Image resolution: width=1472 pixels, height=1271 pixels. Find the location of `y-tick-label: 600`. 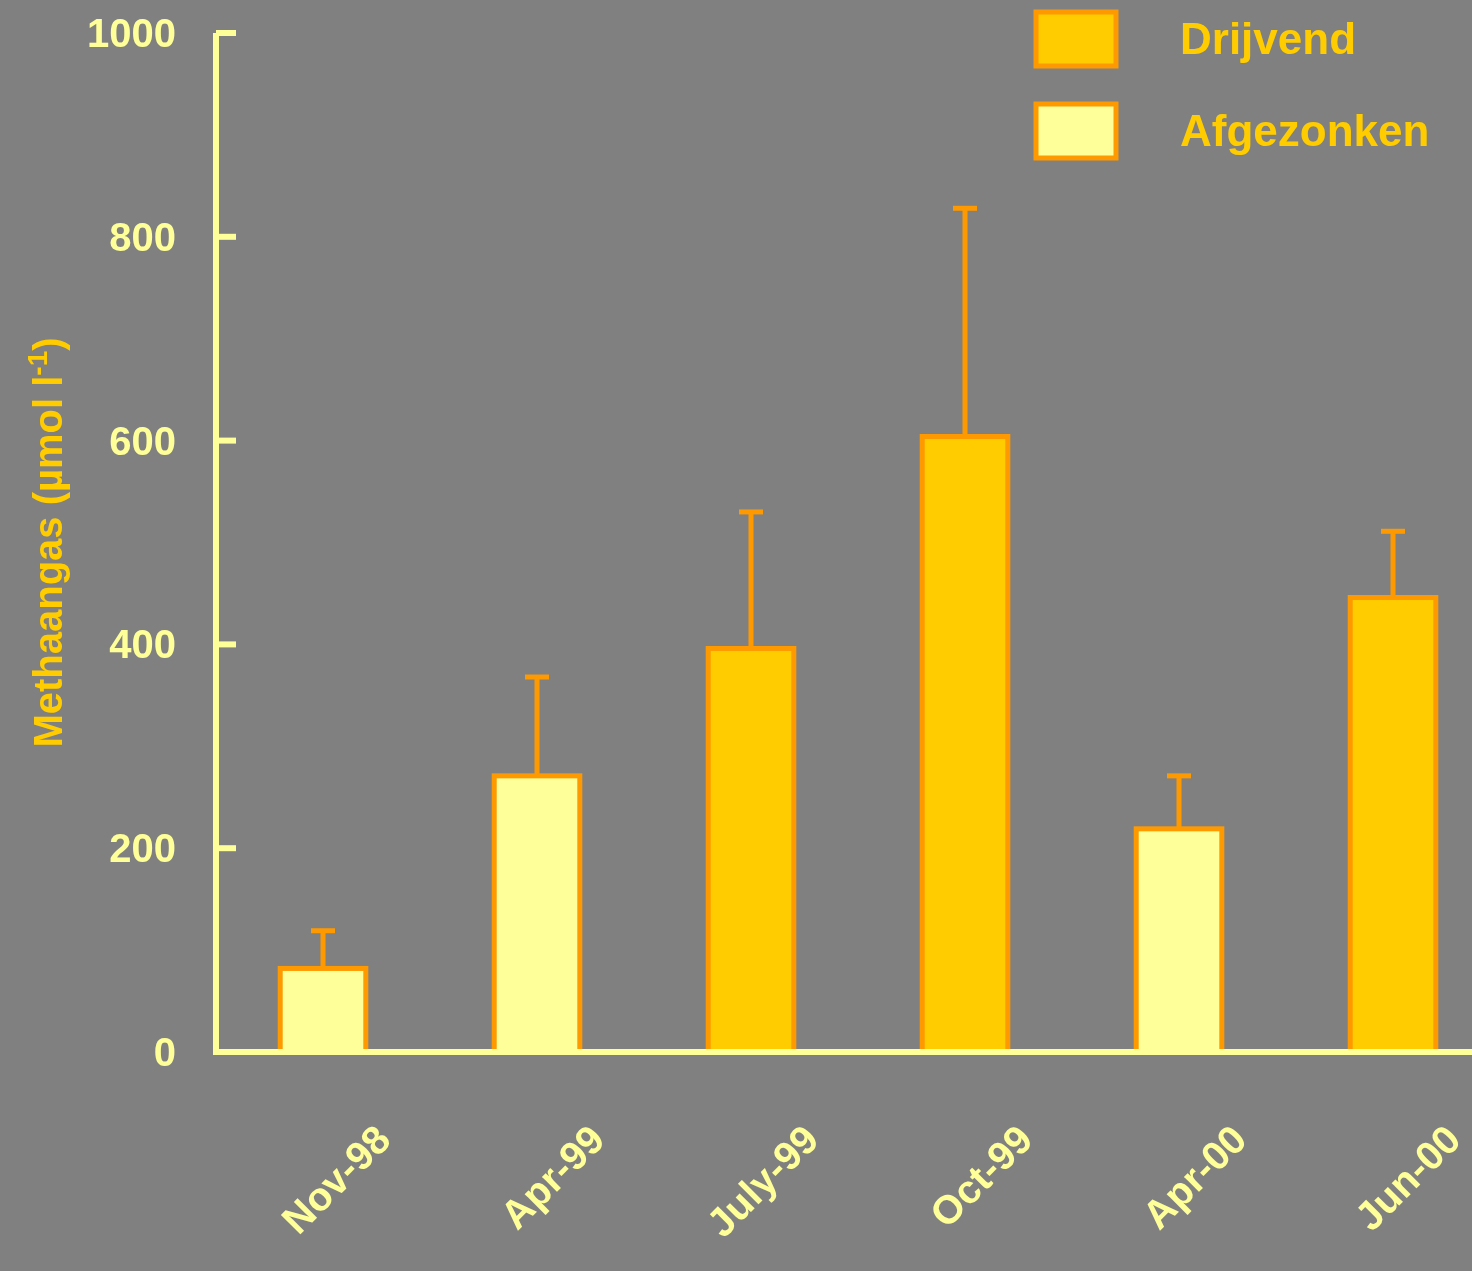

y-tick-label: 600 is located at coordinates (142, 440).